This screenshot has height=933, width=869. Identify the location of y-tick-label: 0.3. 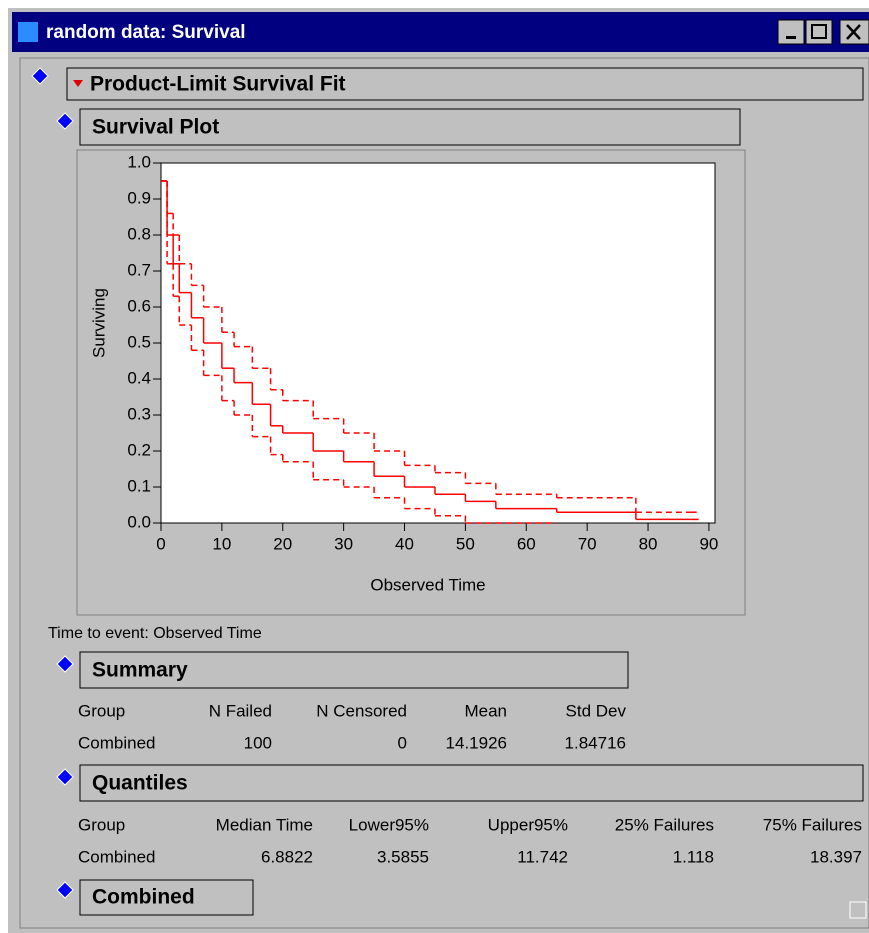
(139, 413).